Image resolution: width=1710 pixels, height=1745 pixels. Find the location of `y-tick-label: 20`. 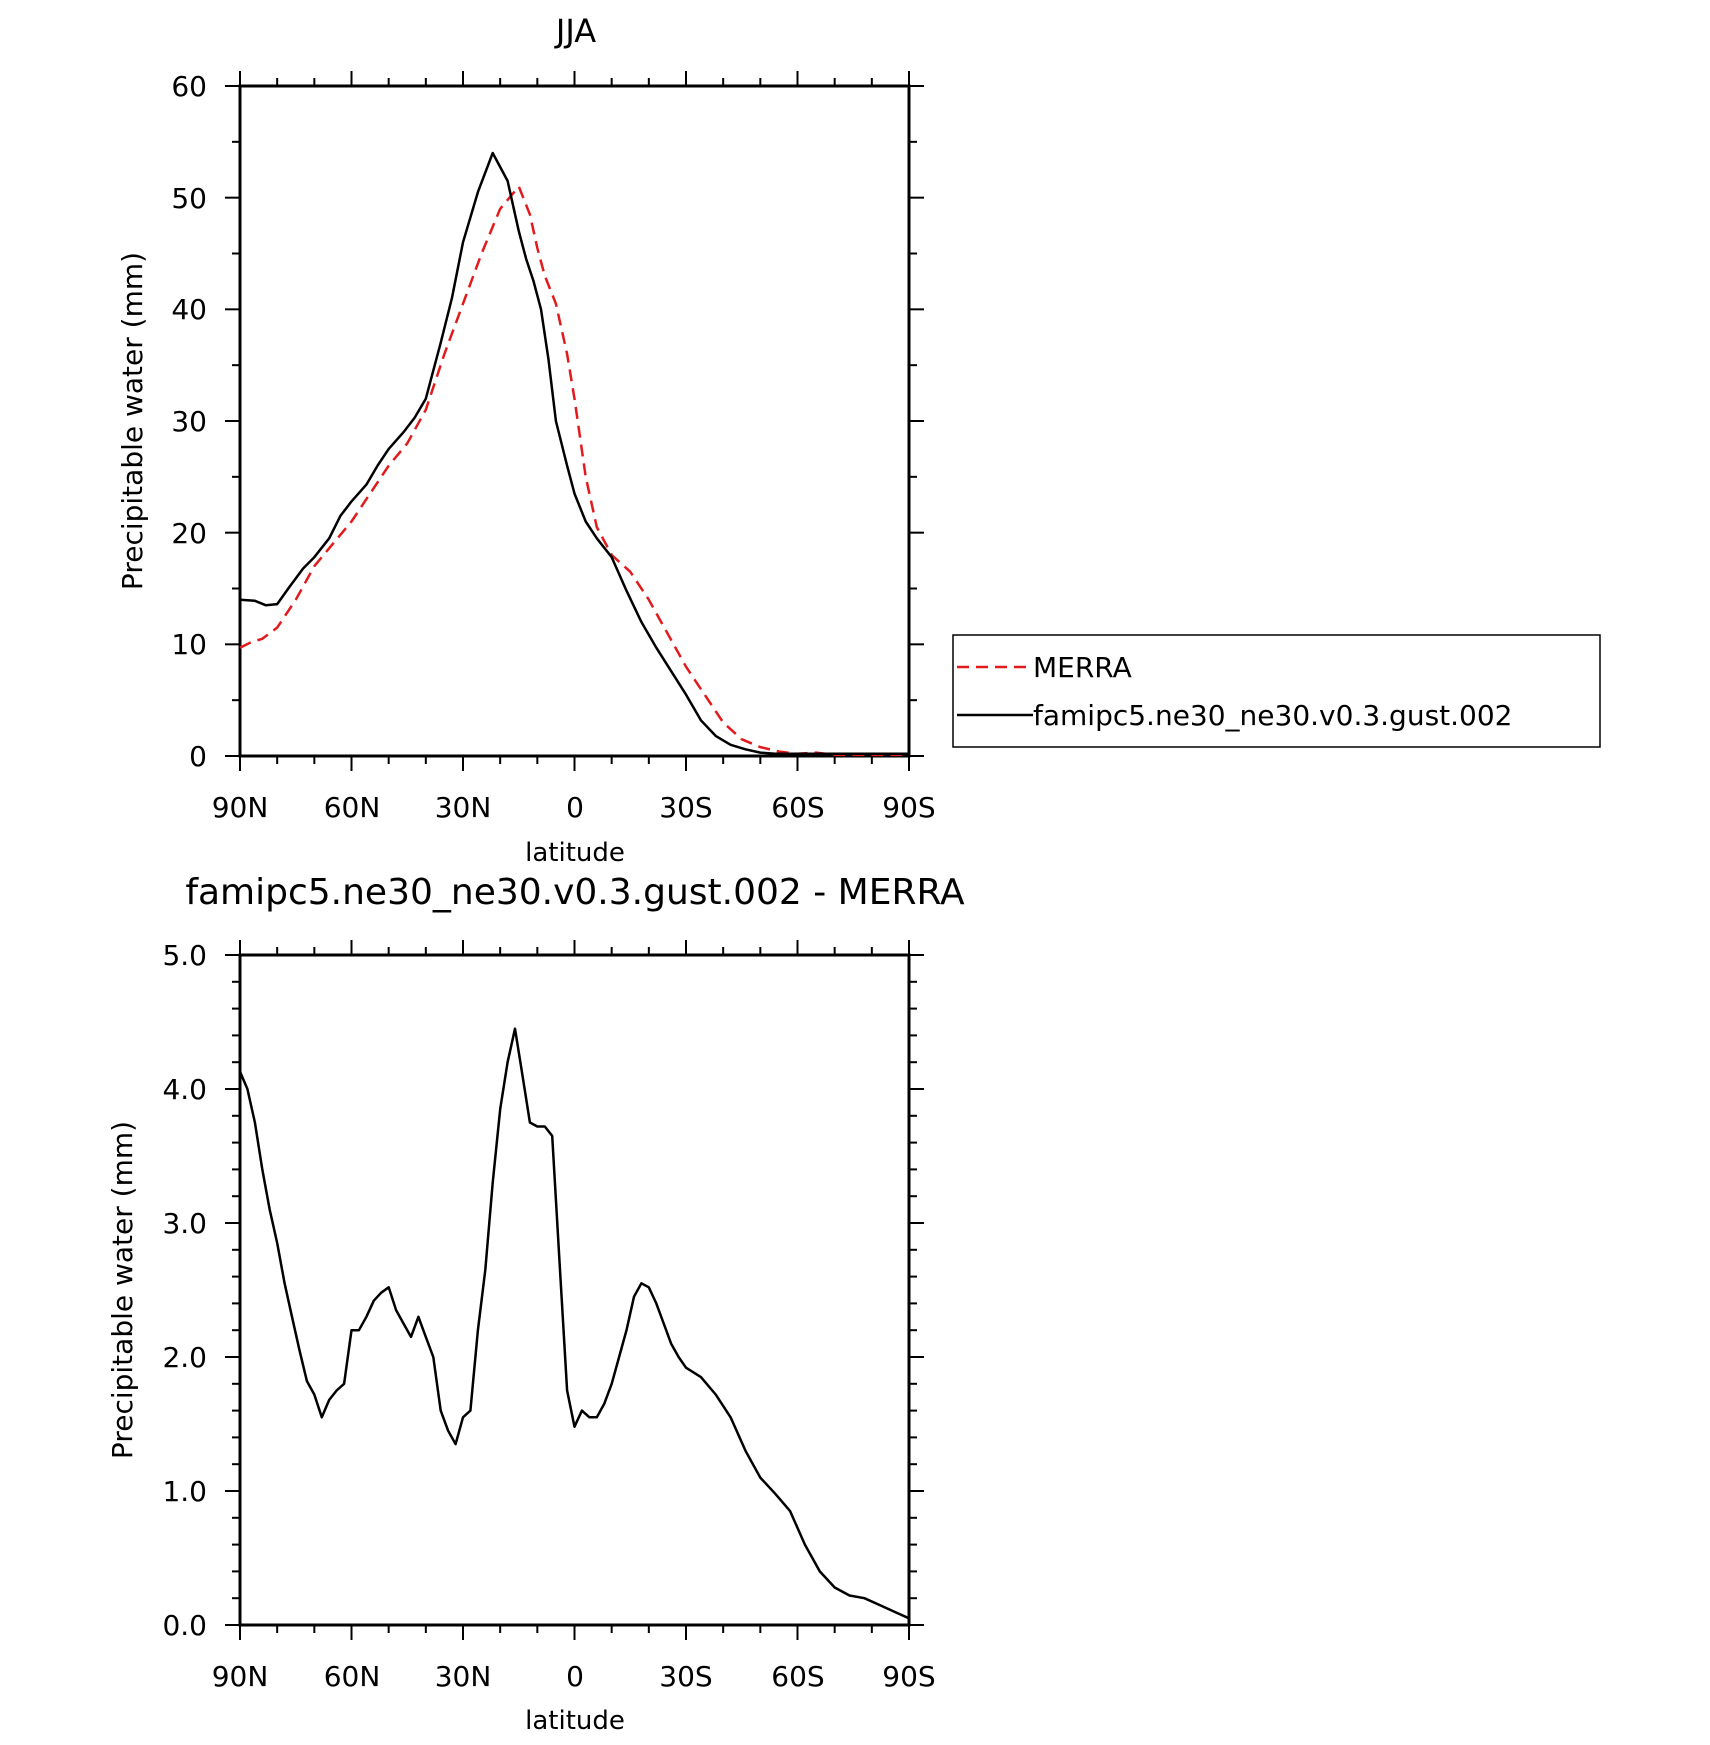

y-tick-label: 20 is located at coordinates (189, 533).